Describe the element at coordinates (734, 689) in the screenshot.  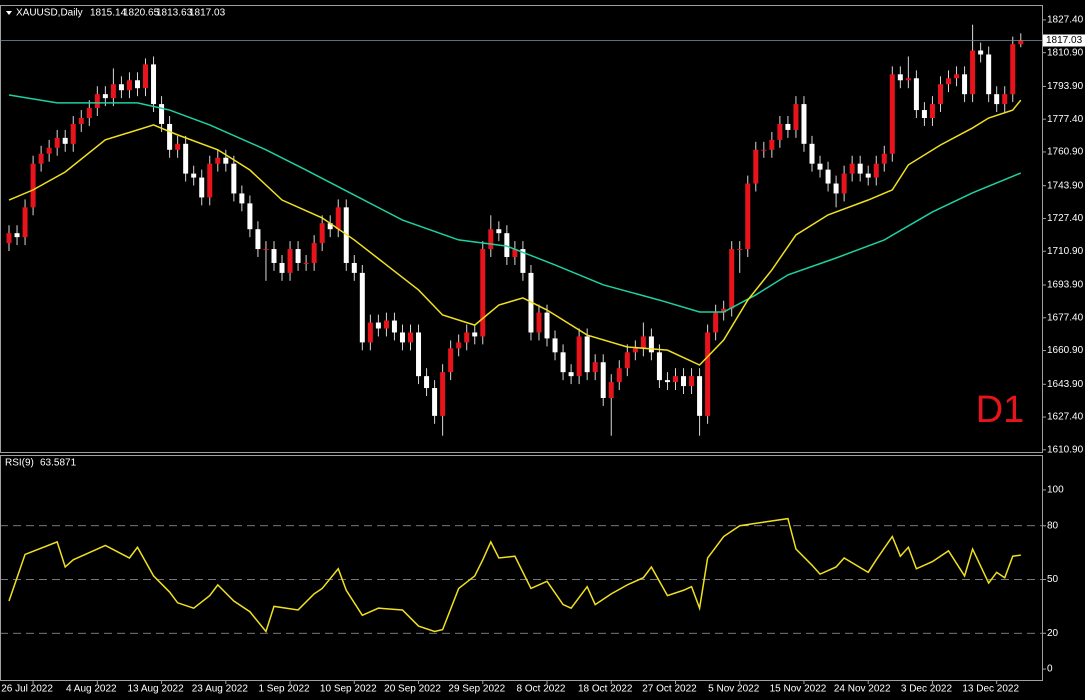
I see `x-tick-label: 5 Nov 2022` at that location.